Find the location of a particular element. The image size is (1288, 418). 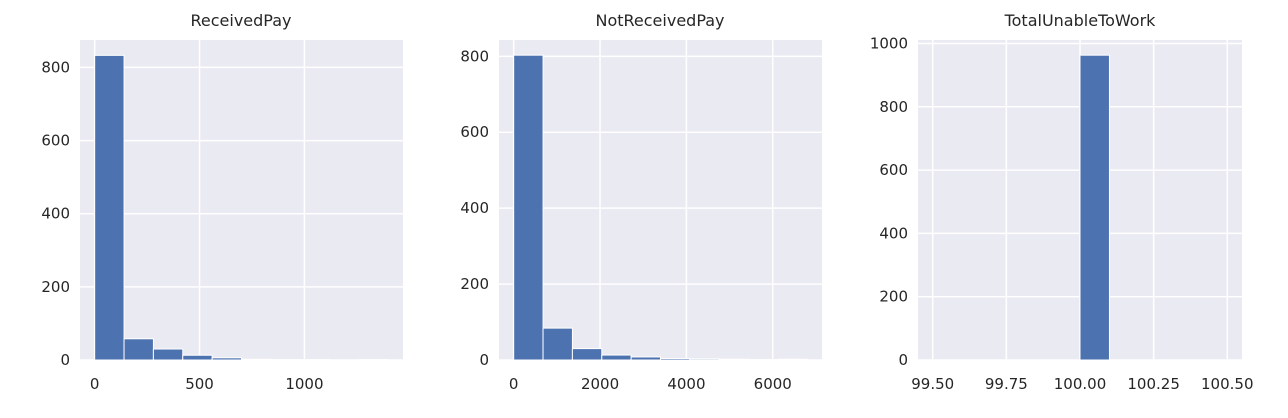

x-tick-label: 100.00 is located at coordinates (1080, 384).